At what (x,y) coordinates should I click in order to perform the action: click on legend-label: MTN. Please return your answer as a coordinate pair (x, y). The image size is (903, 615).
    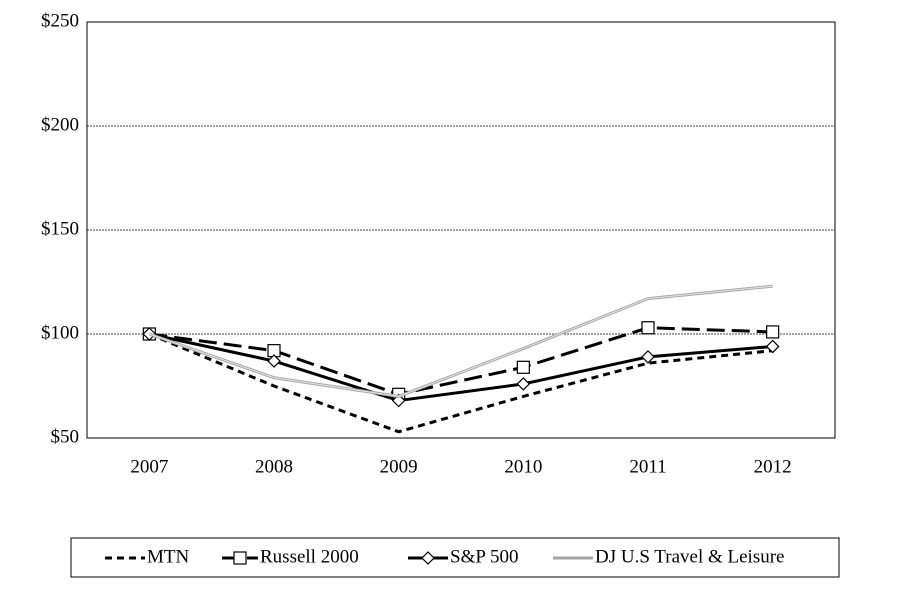
    Looking at the image, I should click on (168, 556).